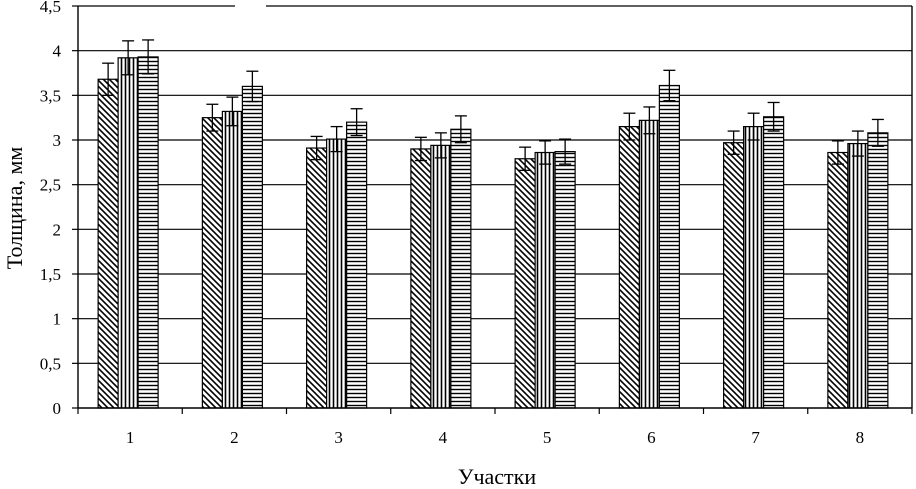 The image size is (916, 489). I want to click on y-tick-label: 4,5, so click(50, 8).